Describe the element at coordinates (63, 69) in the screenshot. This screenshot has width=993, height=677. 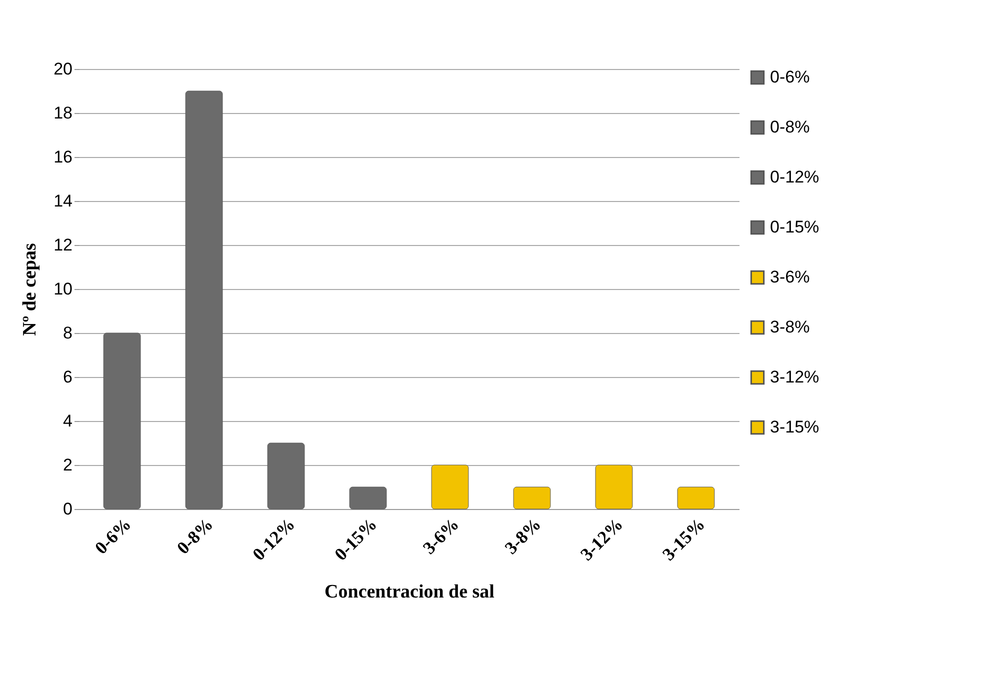
I see `y-tick-label: 20` at that location.